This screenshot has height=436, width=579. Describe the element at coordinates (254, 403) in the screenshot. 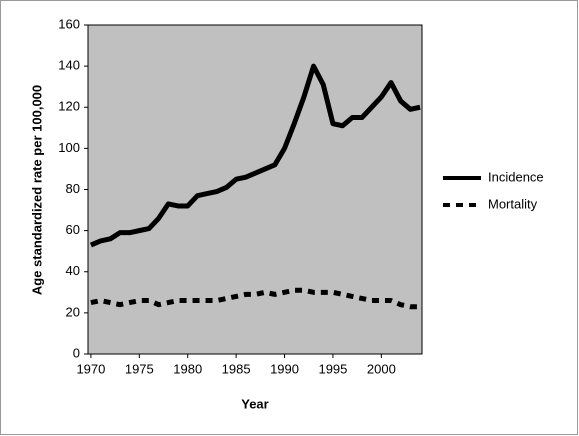

I see `x-axis-title: Year` at that location.